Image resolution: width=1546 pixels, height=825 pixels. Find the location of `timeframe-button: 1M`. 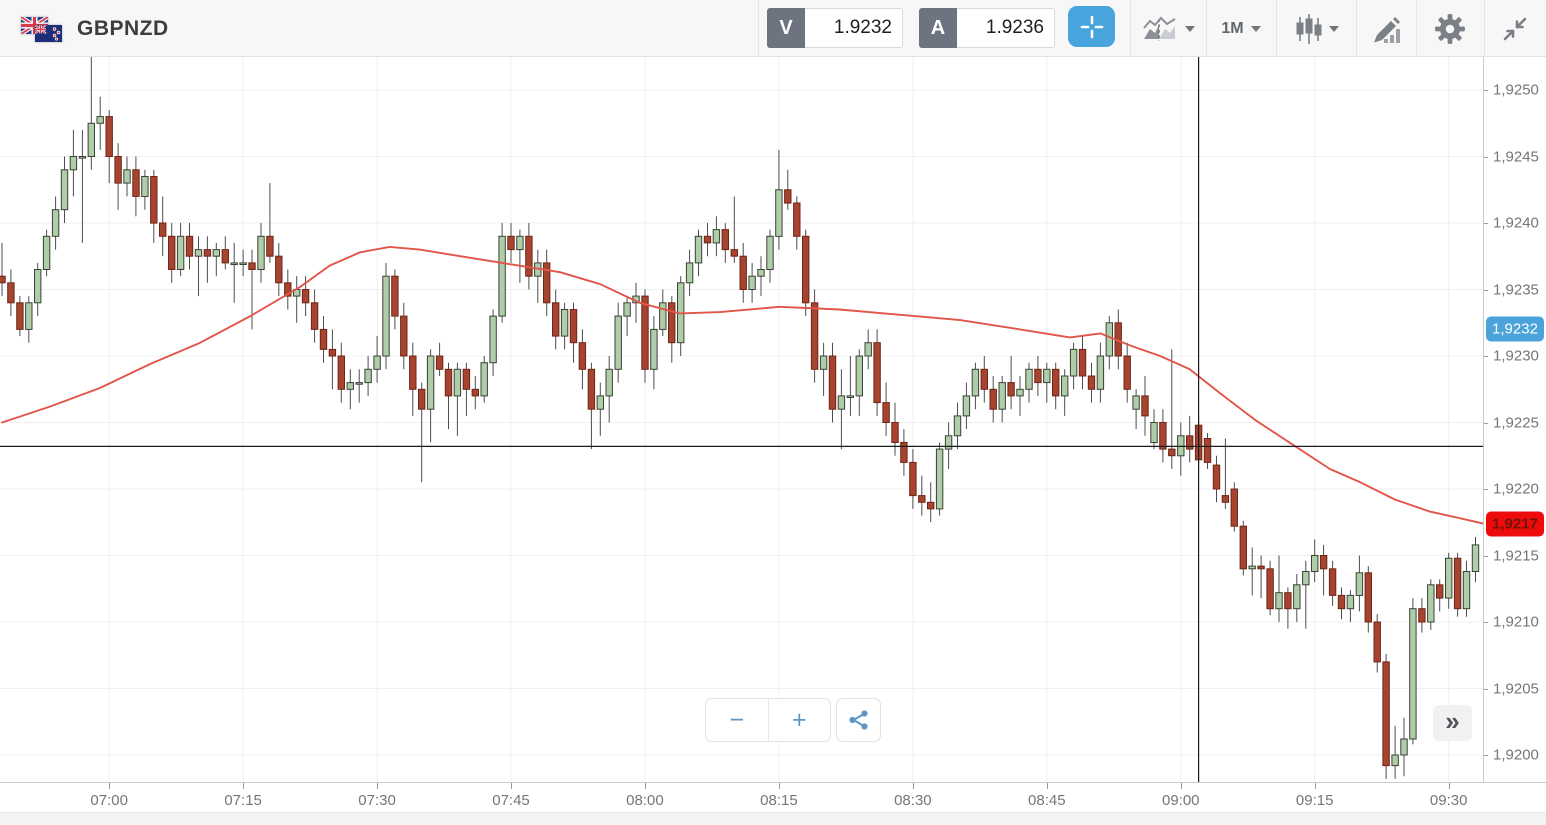

timeframe-button: 1M is located at coordinates (1241, 28).